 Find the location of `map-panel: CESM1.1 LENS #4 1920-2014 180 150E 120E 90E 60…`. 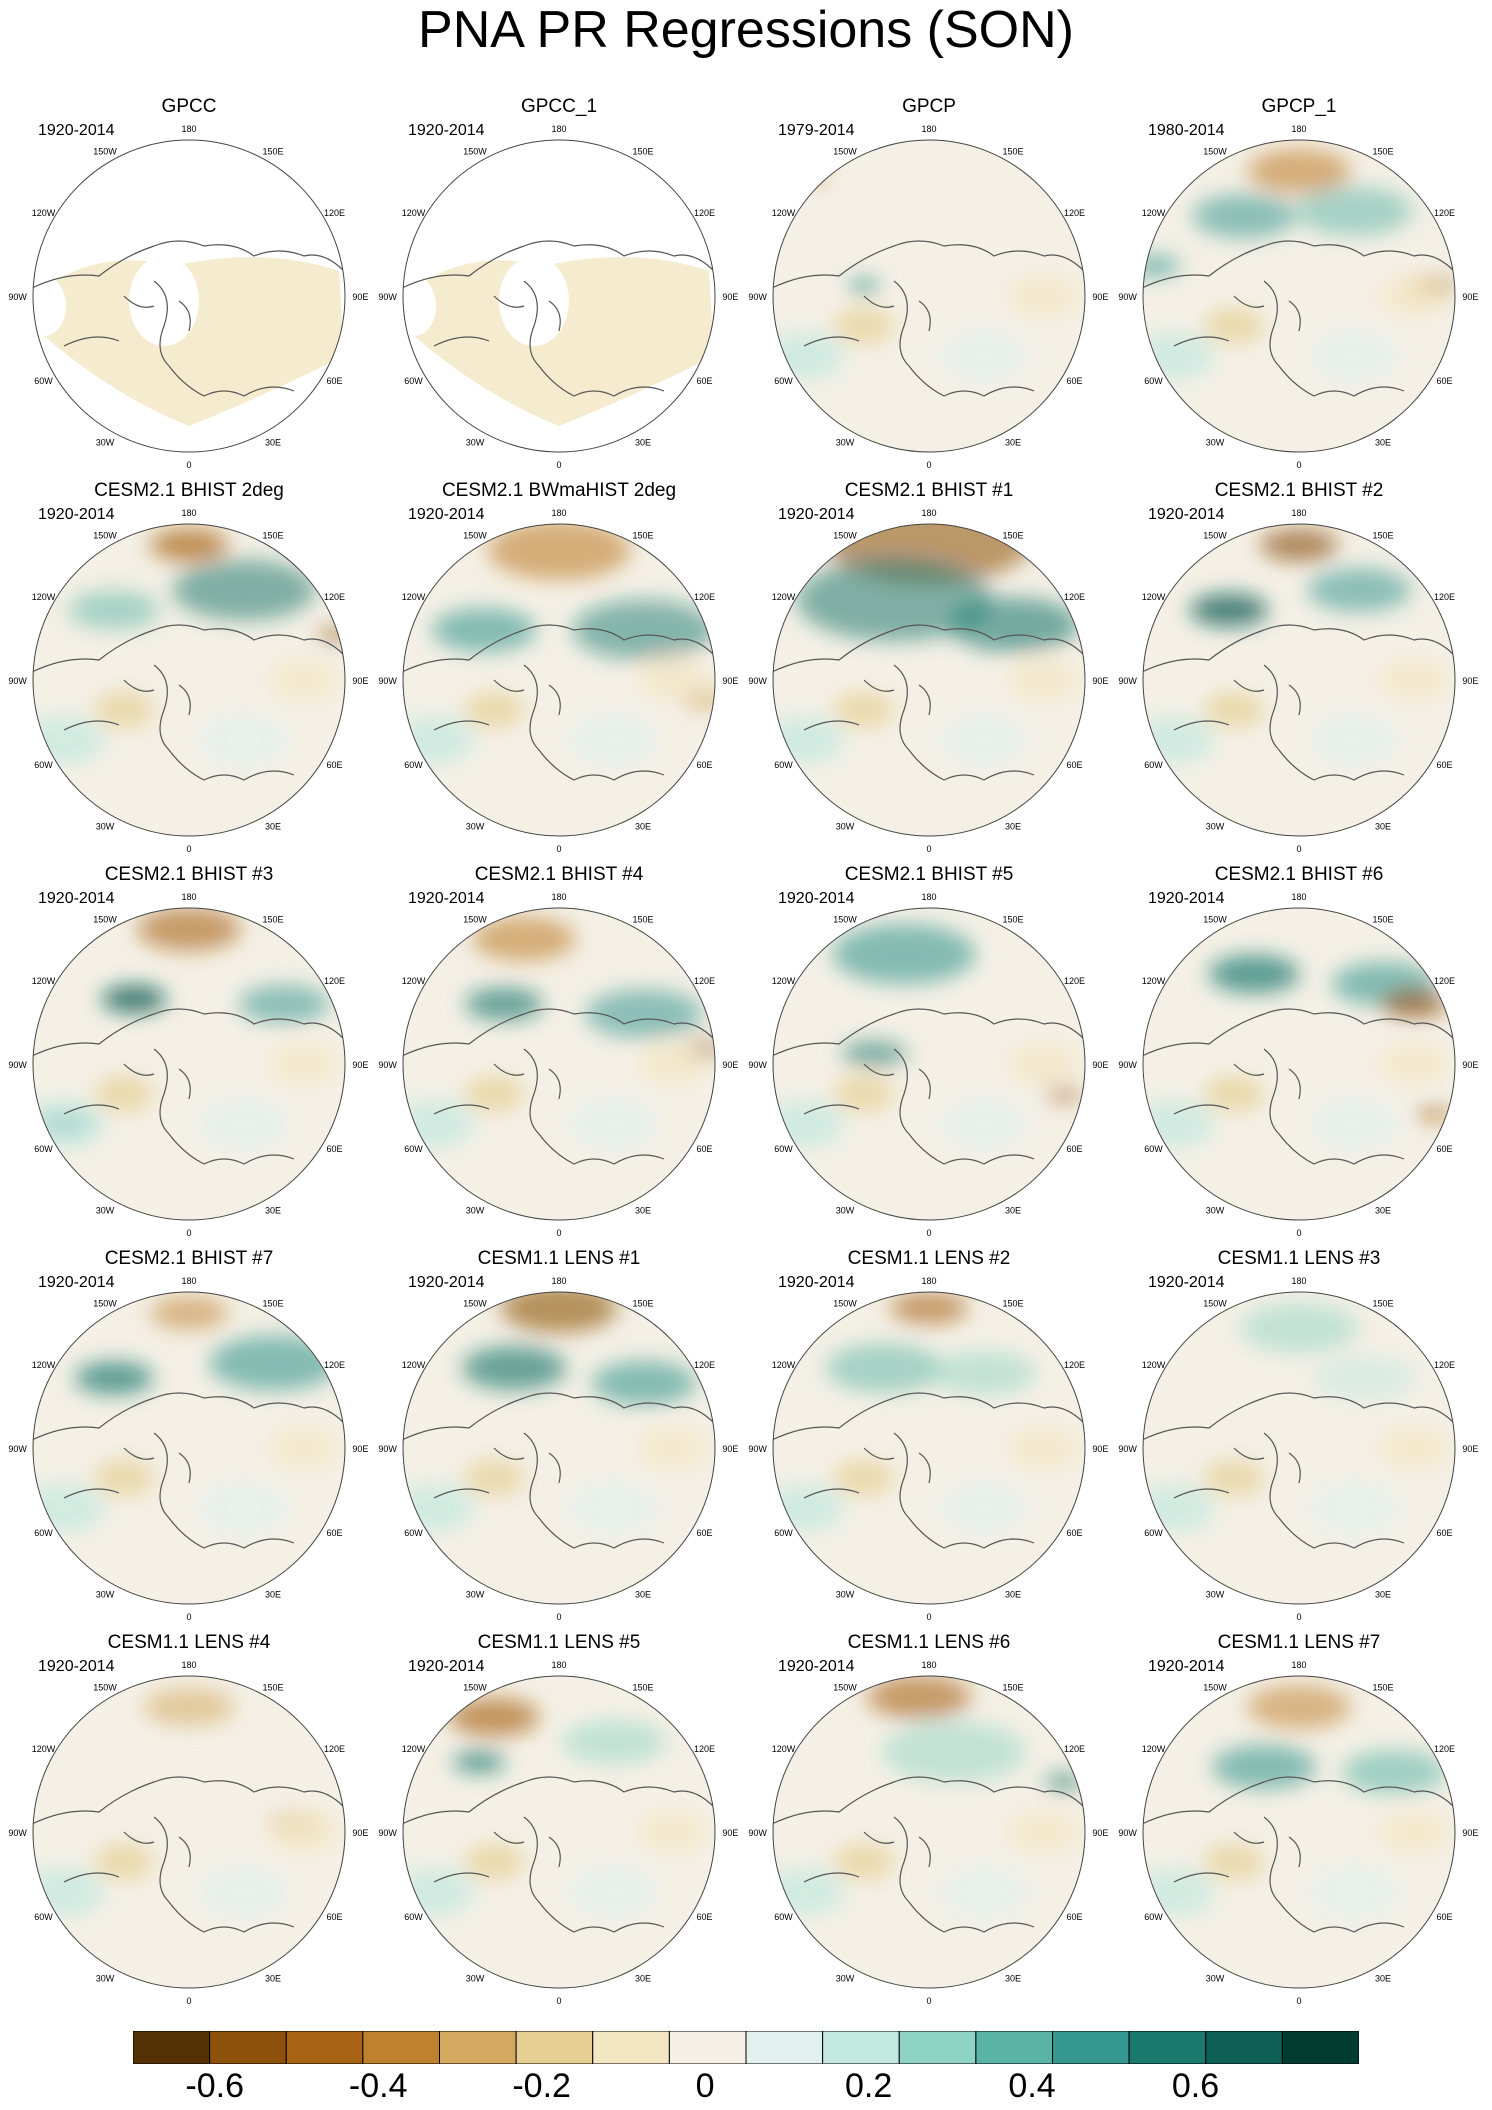

map-panel: CESM1.1 LENS #4 1920-2014 180 150E 120E 90E 60… is located at coordinates (189, 1822).